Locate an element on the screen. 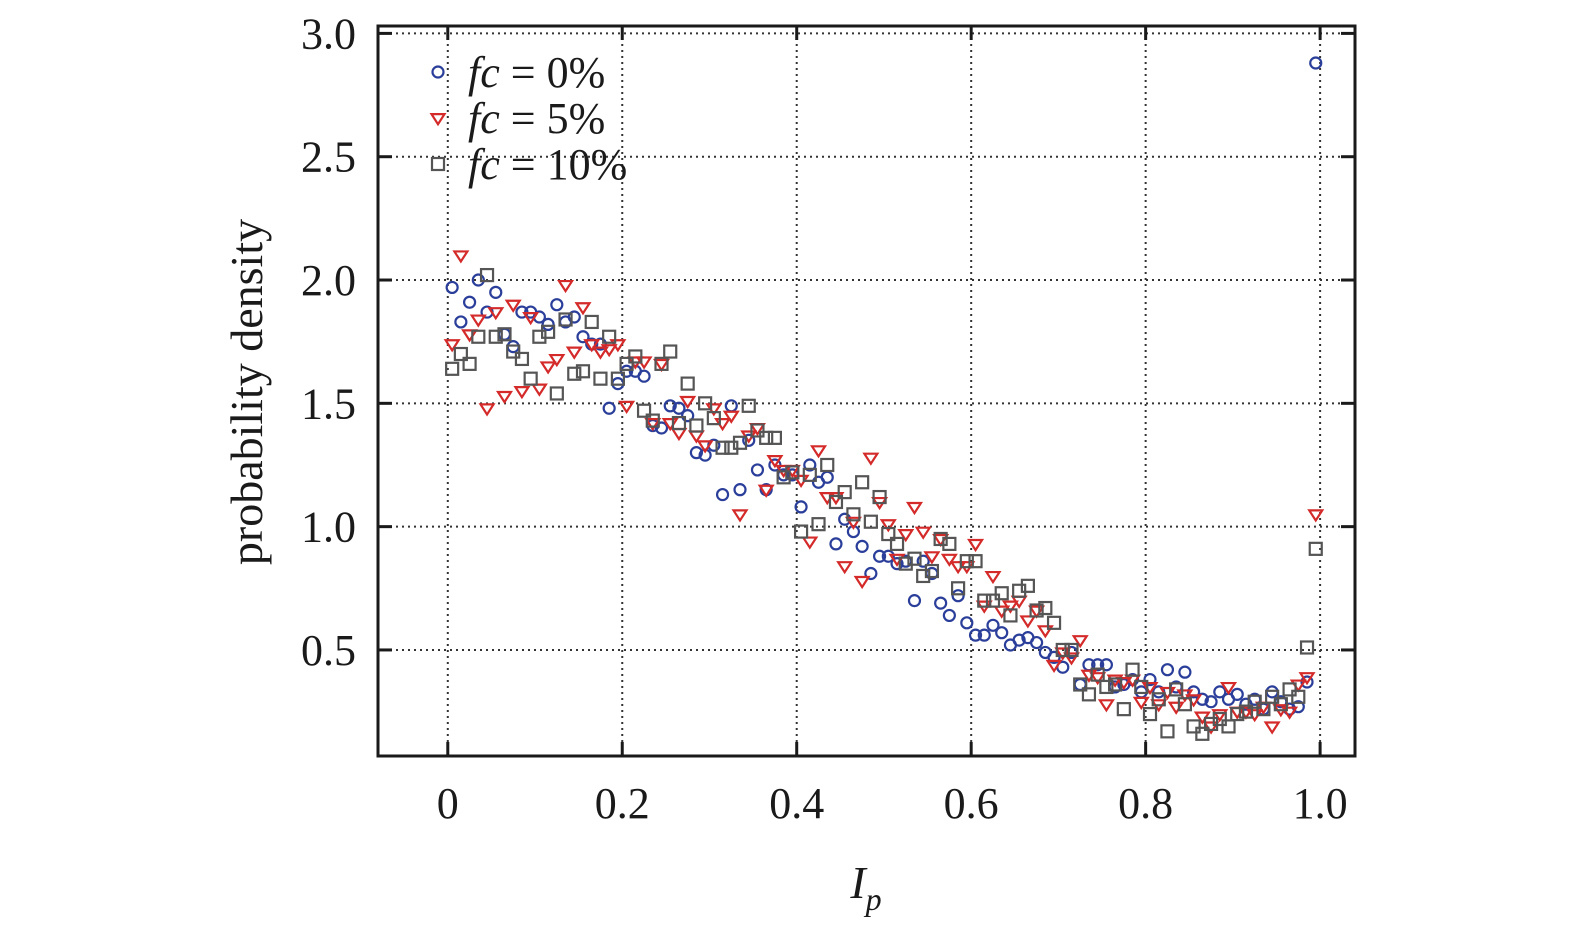 The width and height of the screenshot is (1575, 937). legend-item-1: fc = 5% is located at coordinates (517, 118).